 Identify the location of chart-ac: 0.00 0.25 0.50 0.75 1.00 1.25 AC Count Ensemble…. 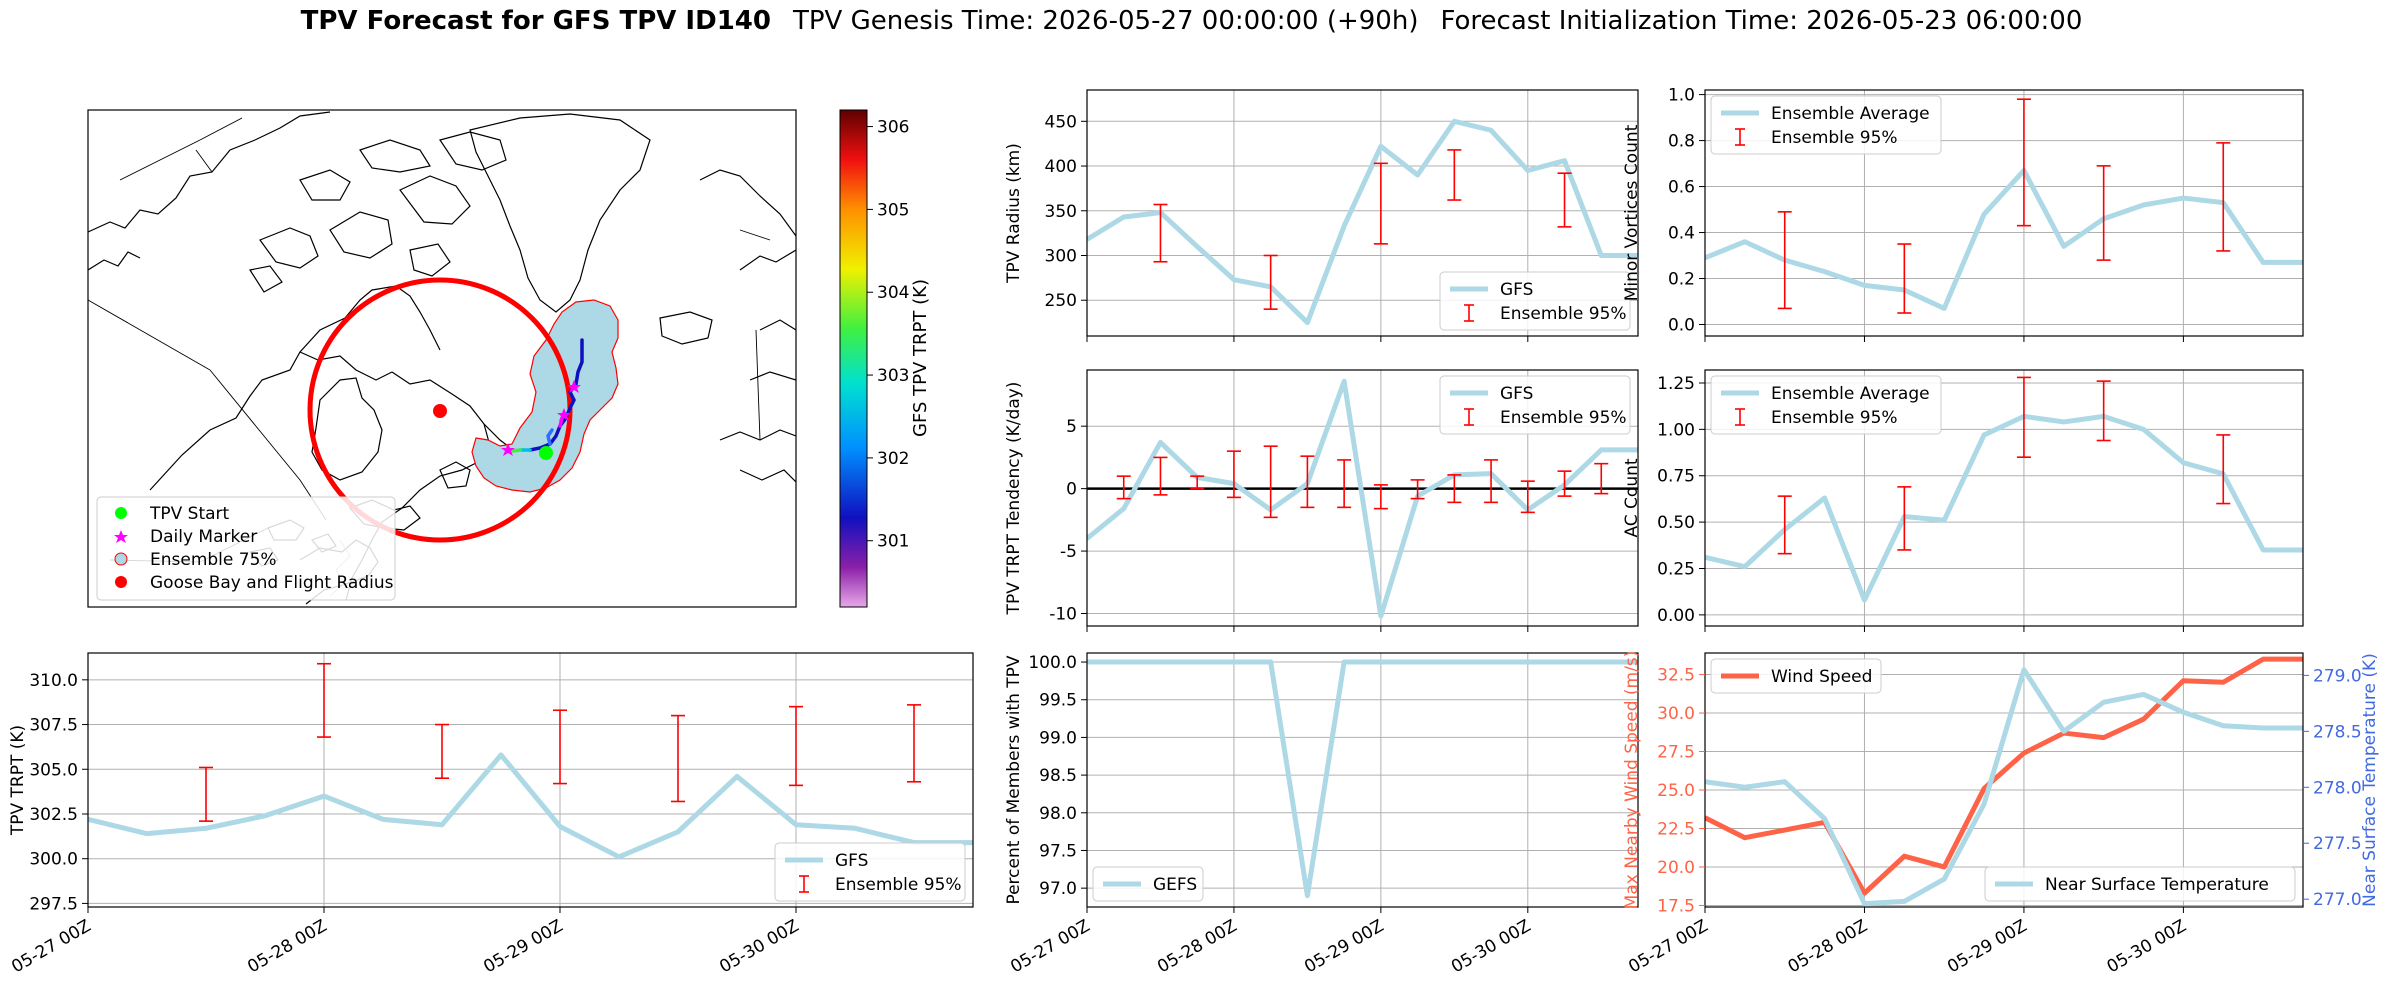
(1963, 500).